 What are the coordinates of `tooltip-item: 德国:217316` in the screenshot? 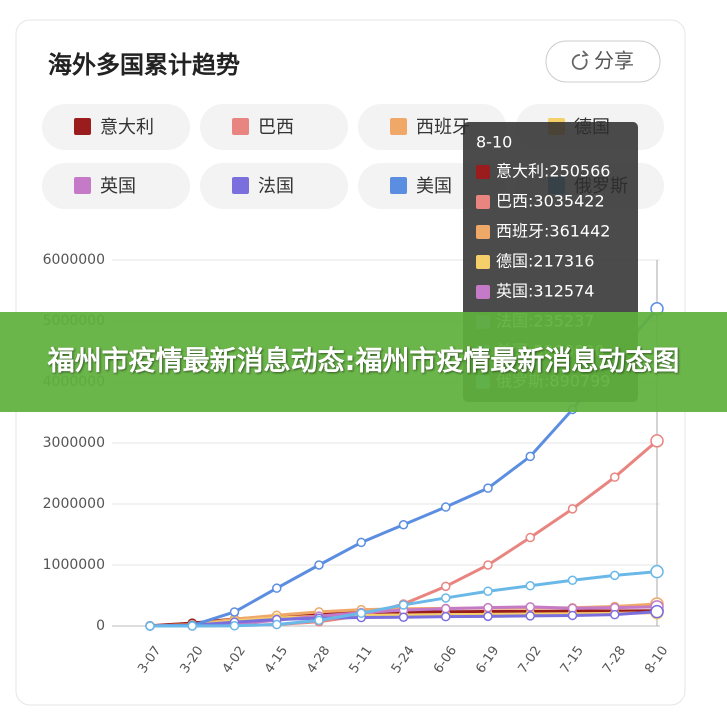 It's located at (545, 261).